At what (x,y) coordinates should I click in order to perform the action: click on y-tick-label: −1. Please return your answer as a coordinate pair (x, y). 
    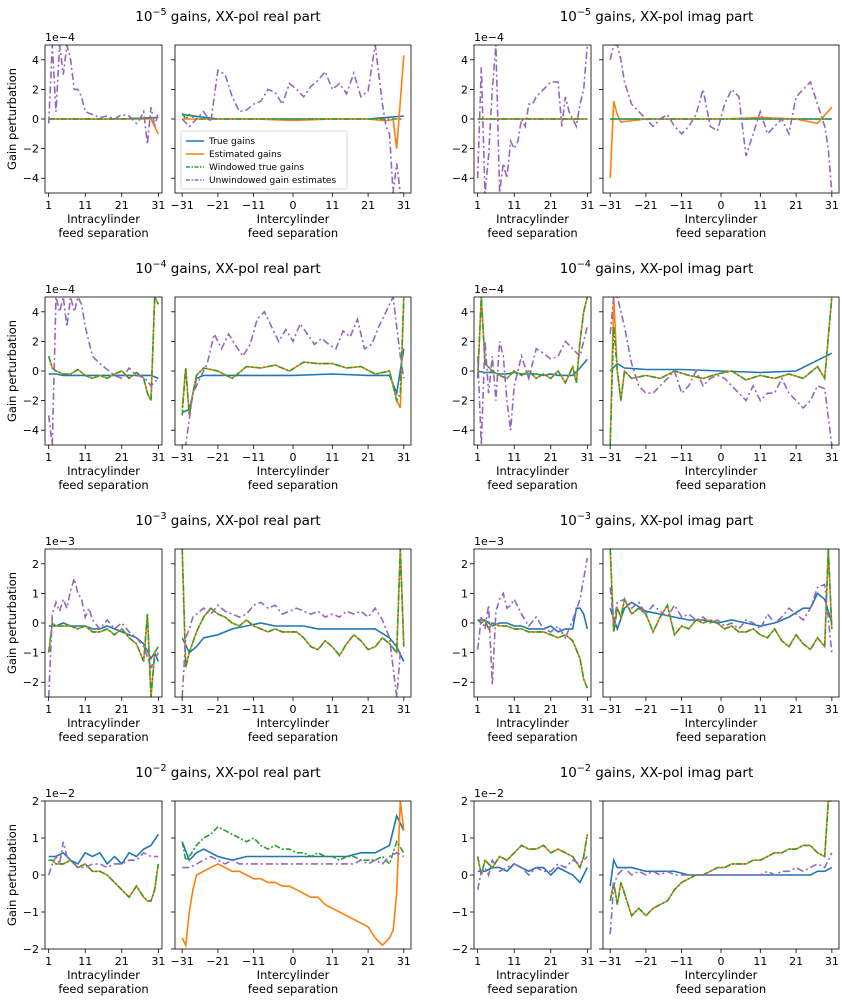
    Looking at the image, I should click on (460, 912).